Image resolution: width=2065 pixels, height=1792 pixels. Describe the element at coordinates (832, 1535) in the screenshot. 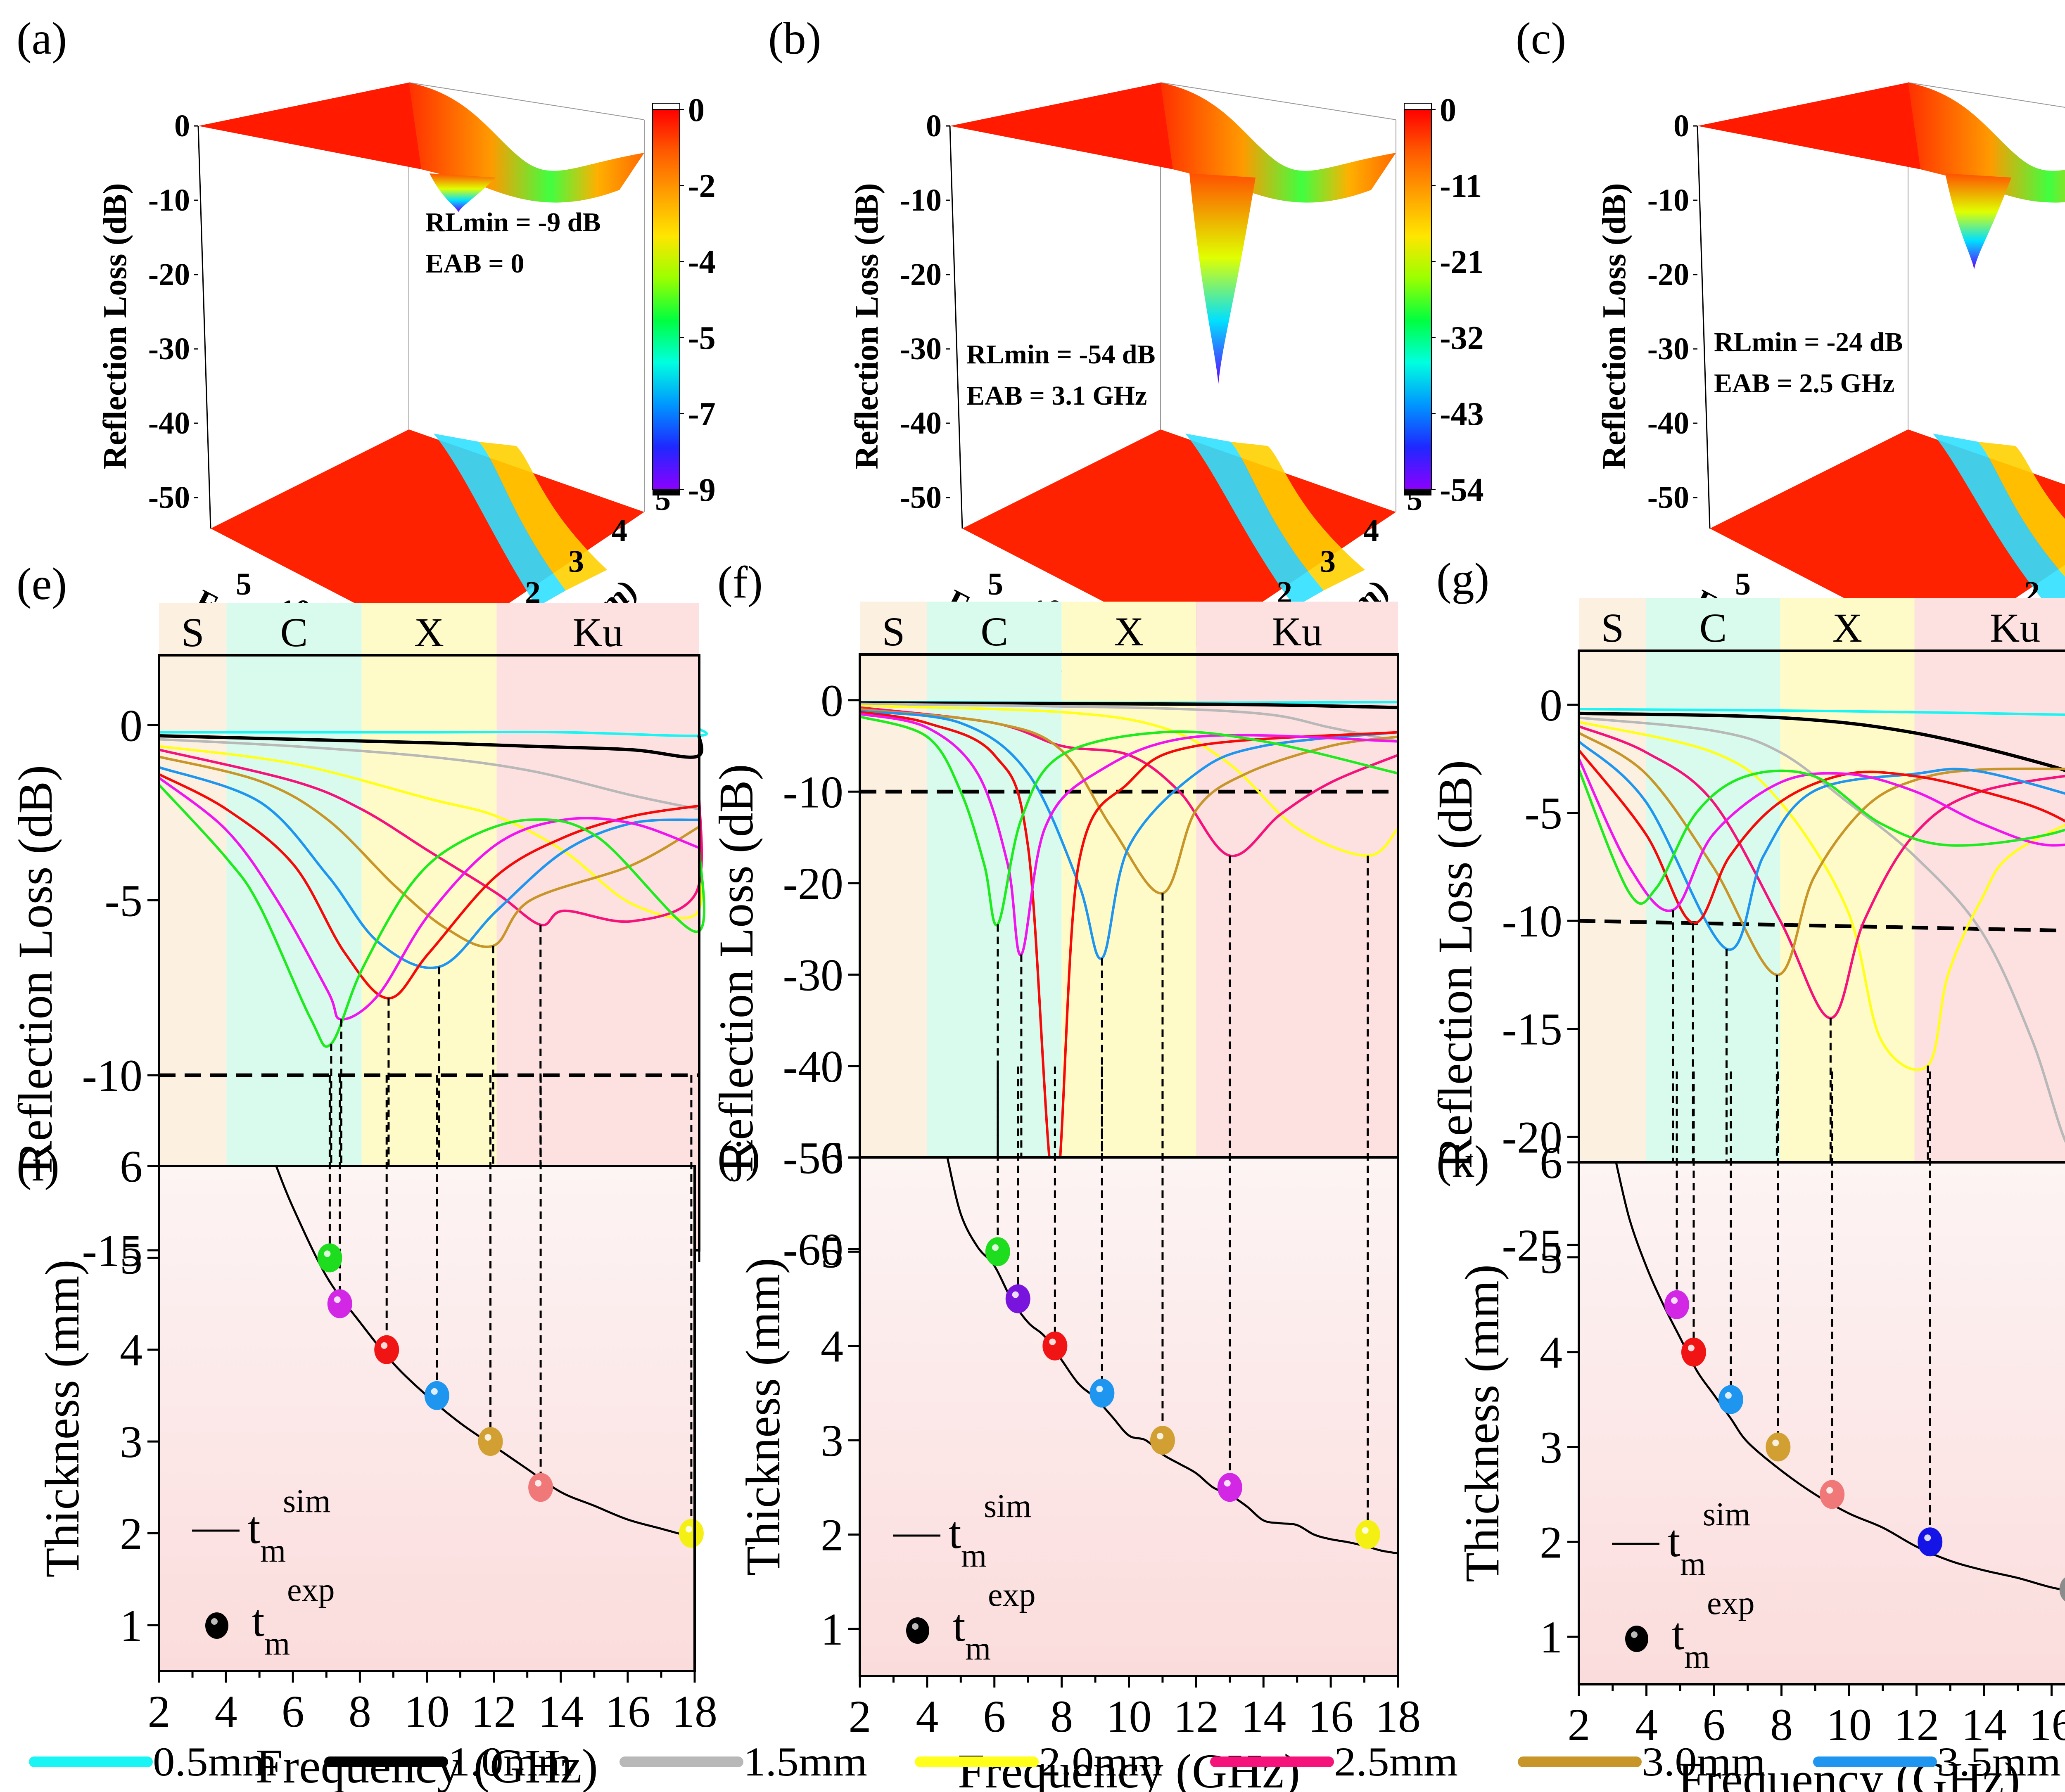

I see `y-tick-label: 2` at that location.